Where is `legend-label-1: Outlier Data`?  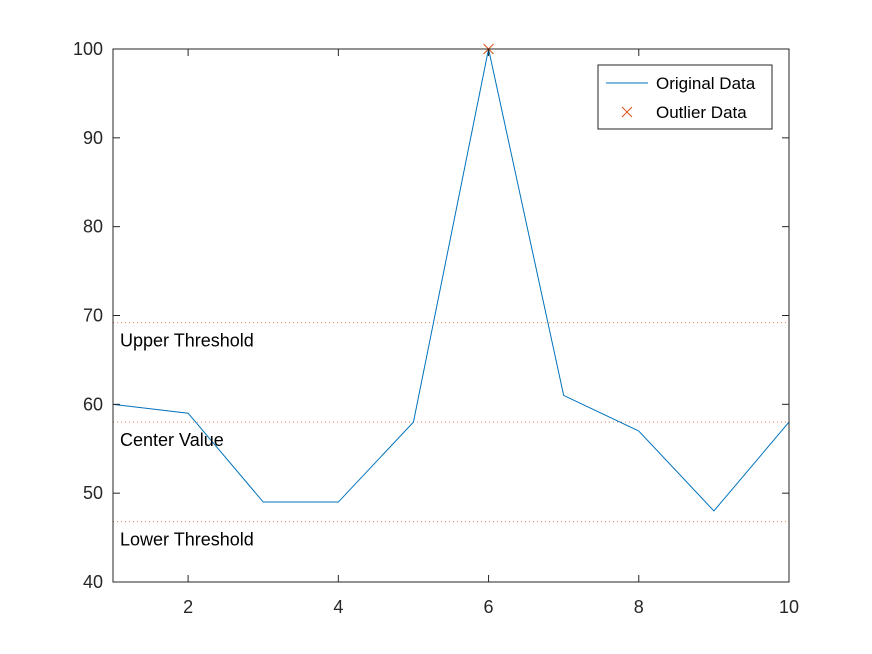
legend-label-1: Outlier Data is located at coordinates (701, 112).